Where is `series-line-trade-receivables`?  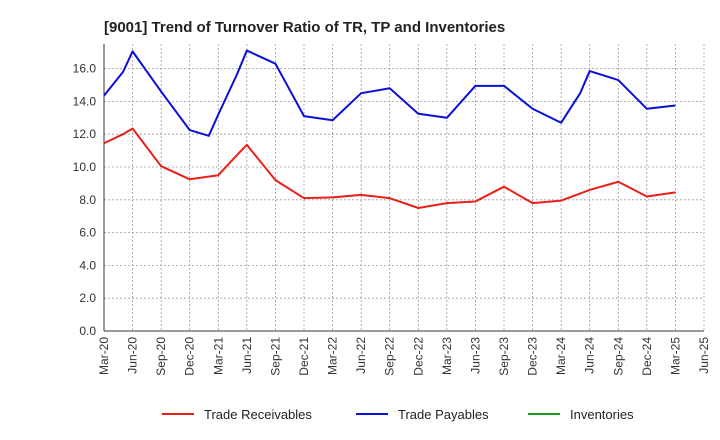
series-line-trade-receivables is located at coordinates (389, 168).